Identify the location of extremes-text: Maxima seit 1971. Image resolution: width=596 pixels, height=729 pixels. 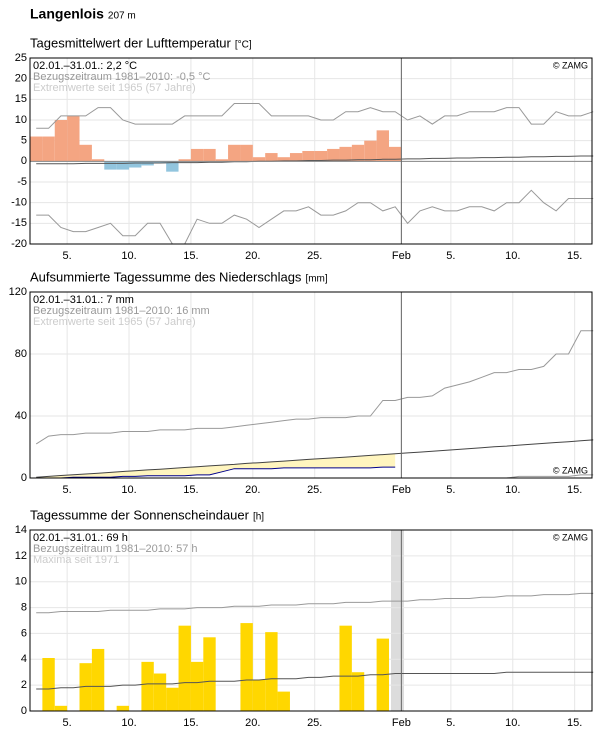
(76, 560).